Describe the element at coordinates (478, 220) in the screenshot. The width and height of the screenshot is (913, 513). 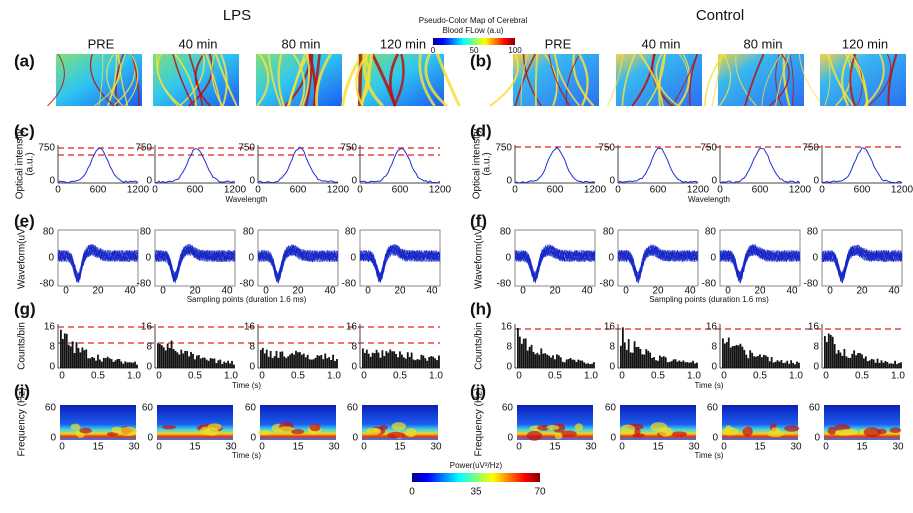
I see `panel-label: (f)` at that location.